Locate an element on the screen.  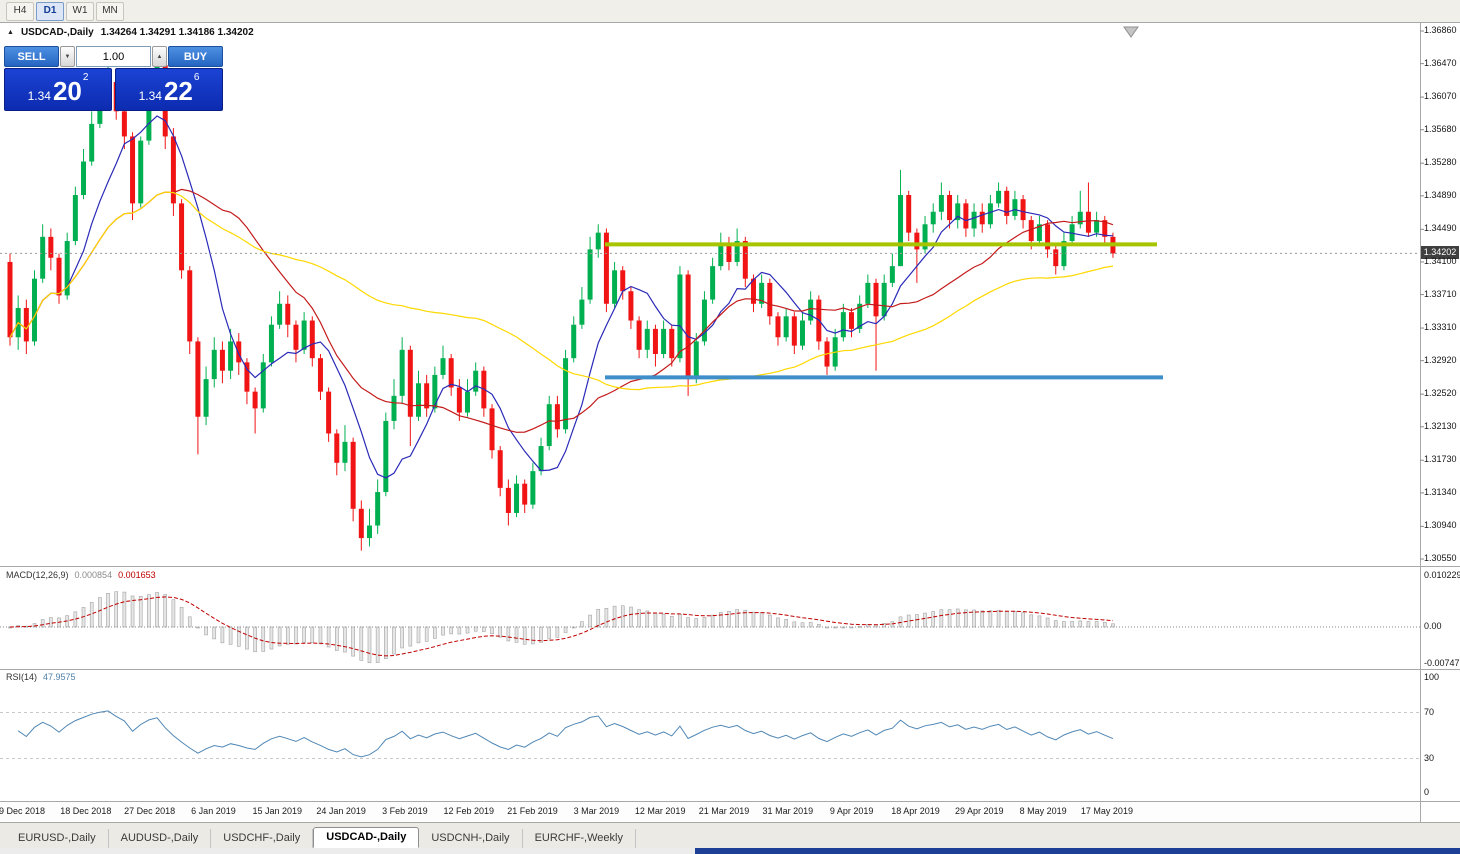
buy-price-display: 1.34 22 6 is located at coordinates (169, 89).